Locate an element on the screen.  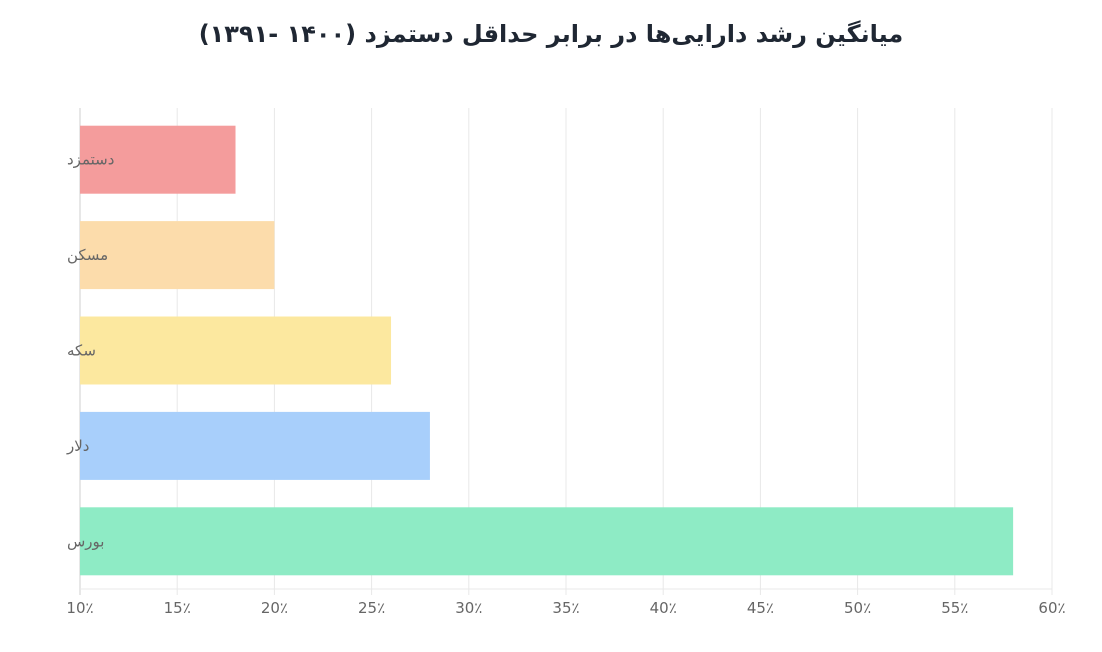
x-tick-label: 35٪ is located at coordinates (565, 608).